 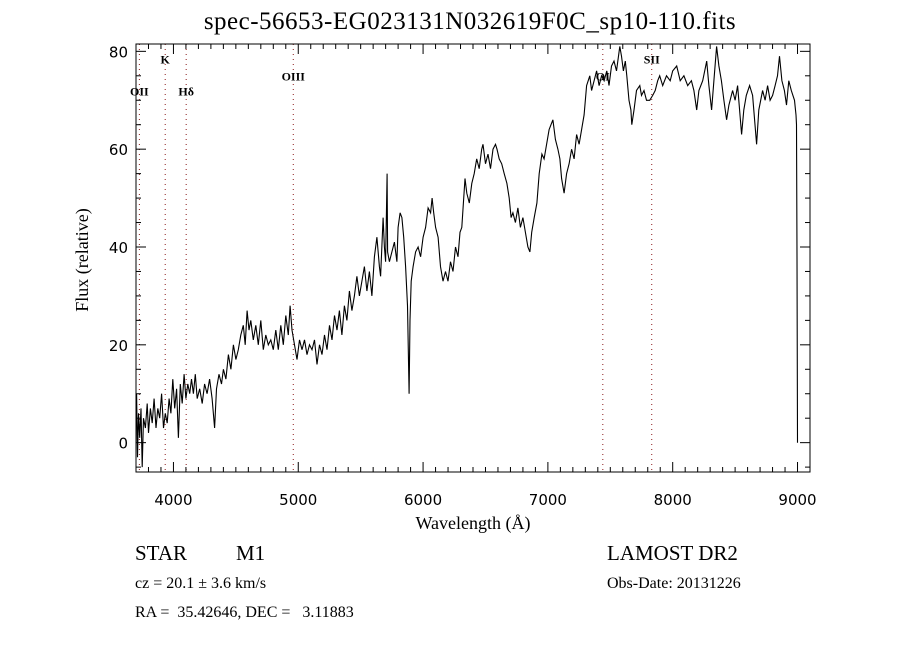 What do you see at coordinates (797, 500) in the screenshot?
I see `x-tick-label: 9000` at bounding box center [797, 500].